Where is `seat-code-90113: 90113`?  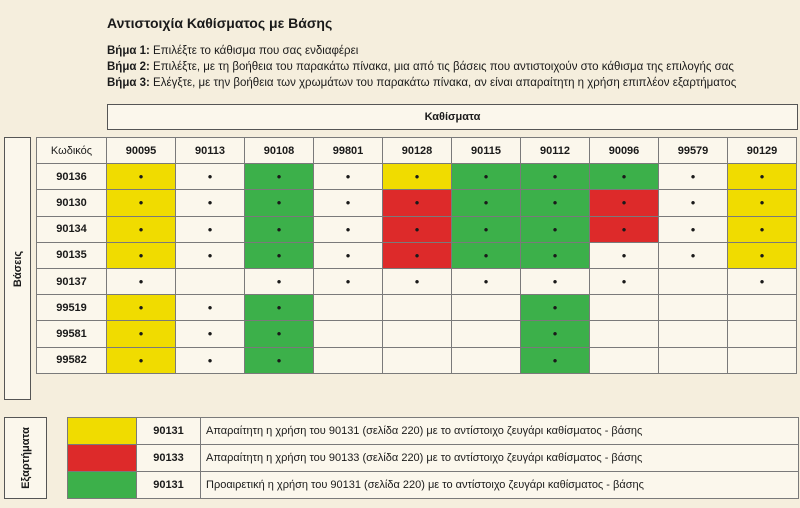
seat-code-90113: 90113 is located at coordinates (210, 150).